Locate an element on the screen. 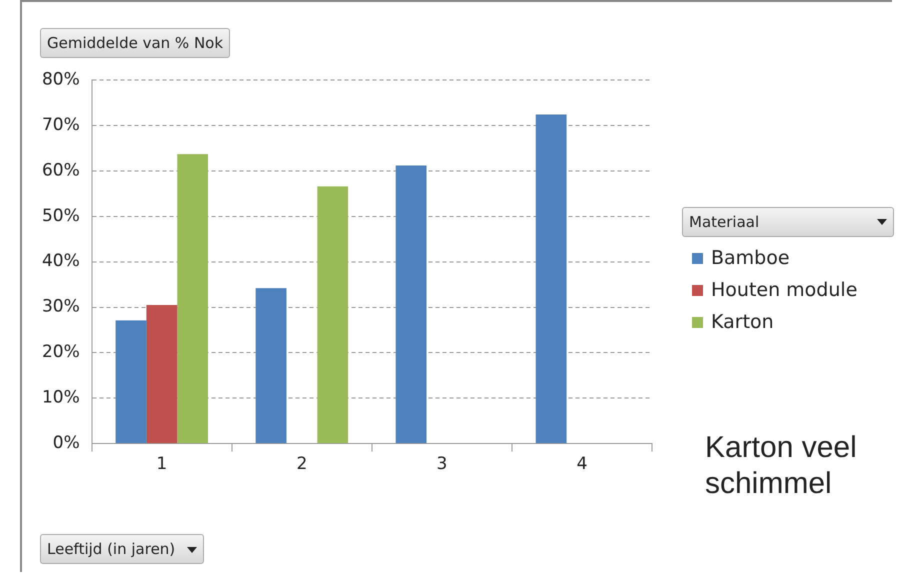  x-tick-label: 3 is located at coordinates (442, 464).